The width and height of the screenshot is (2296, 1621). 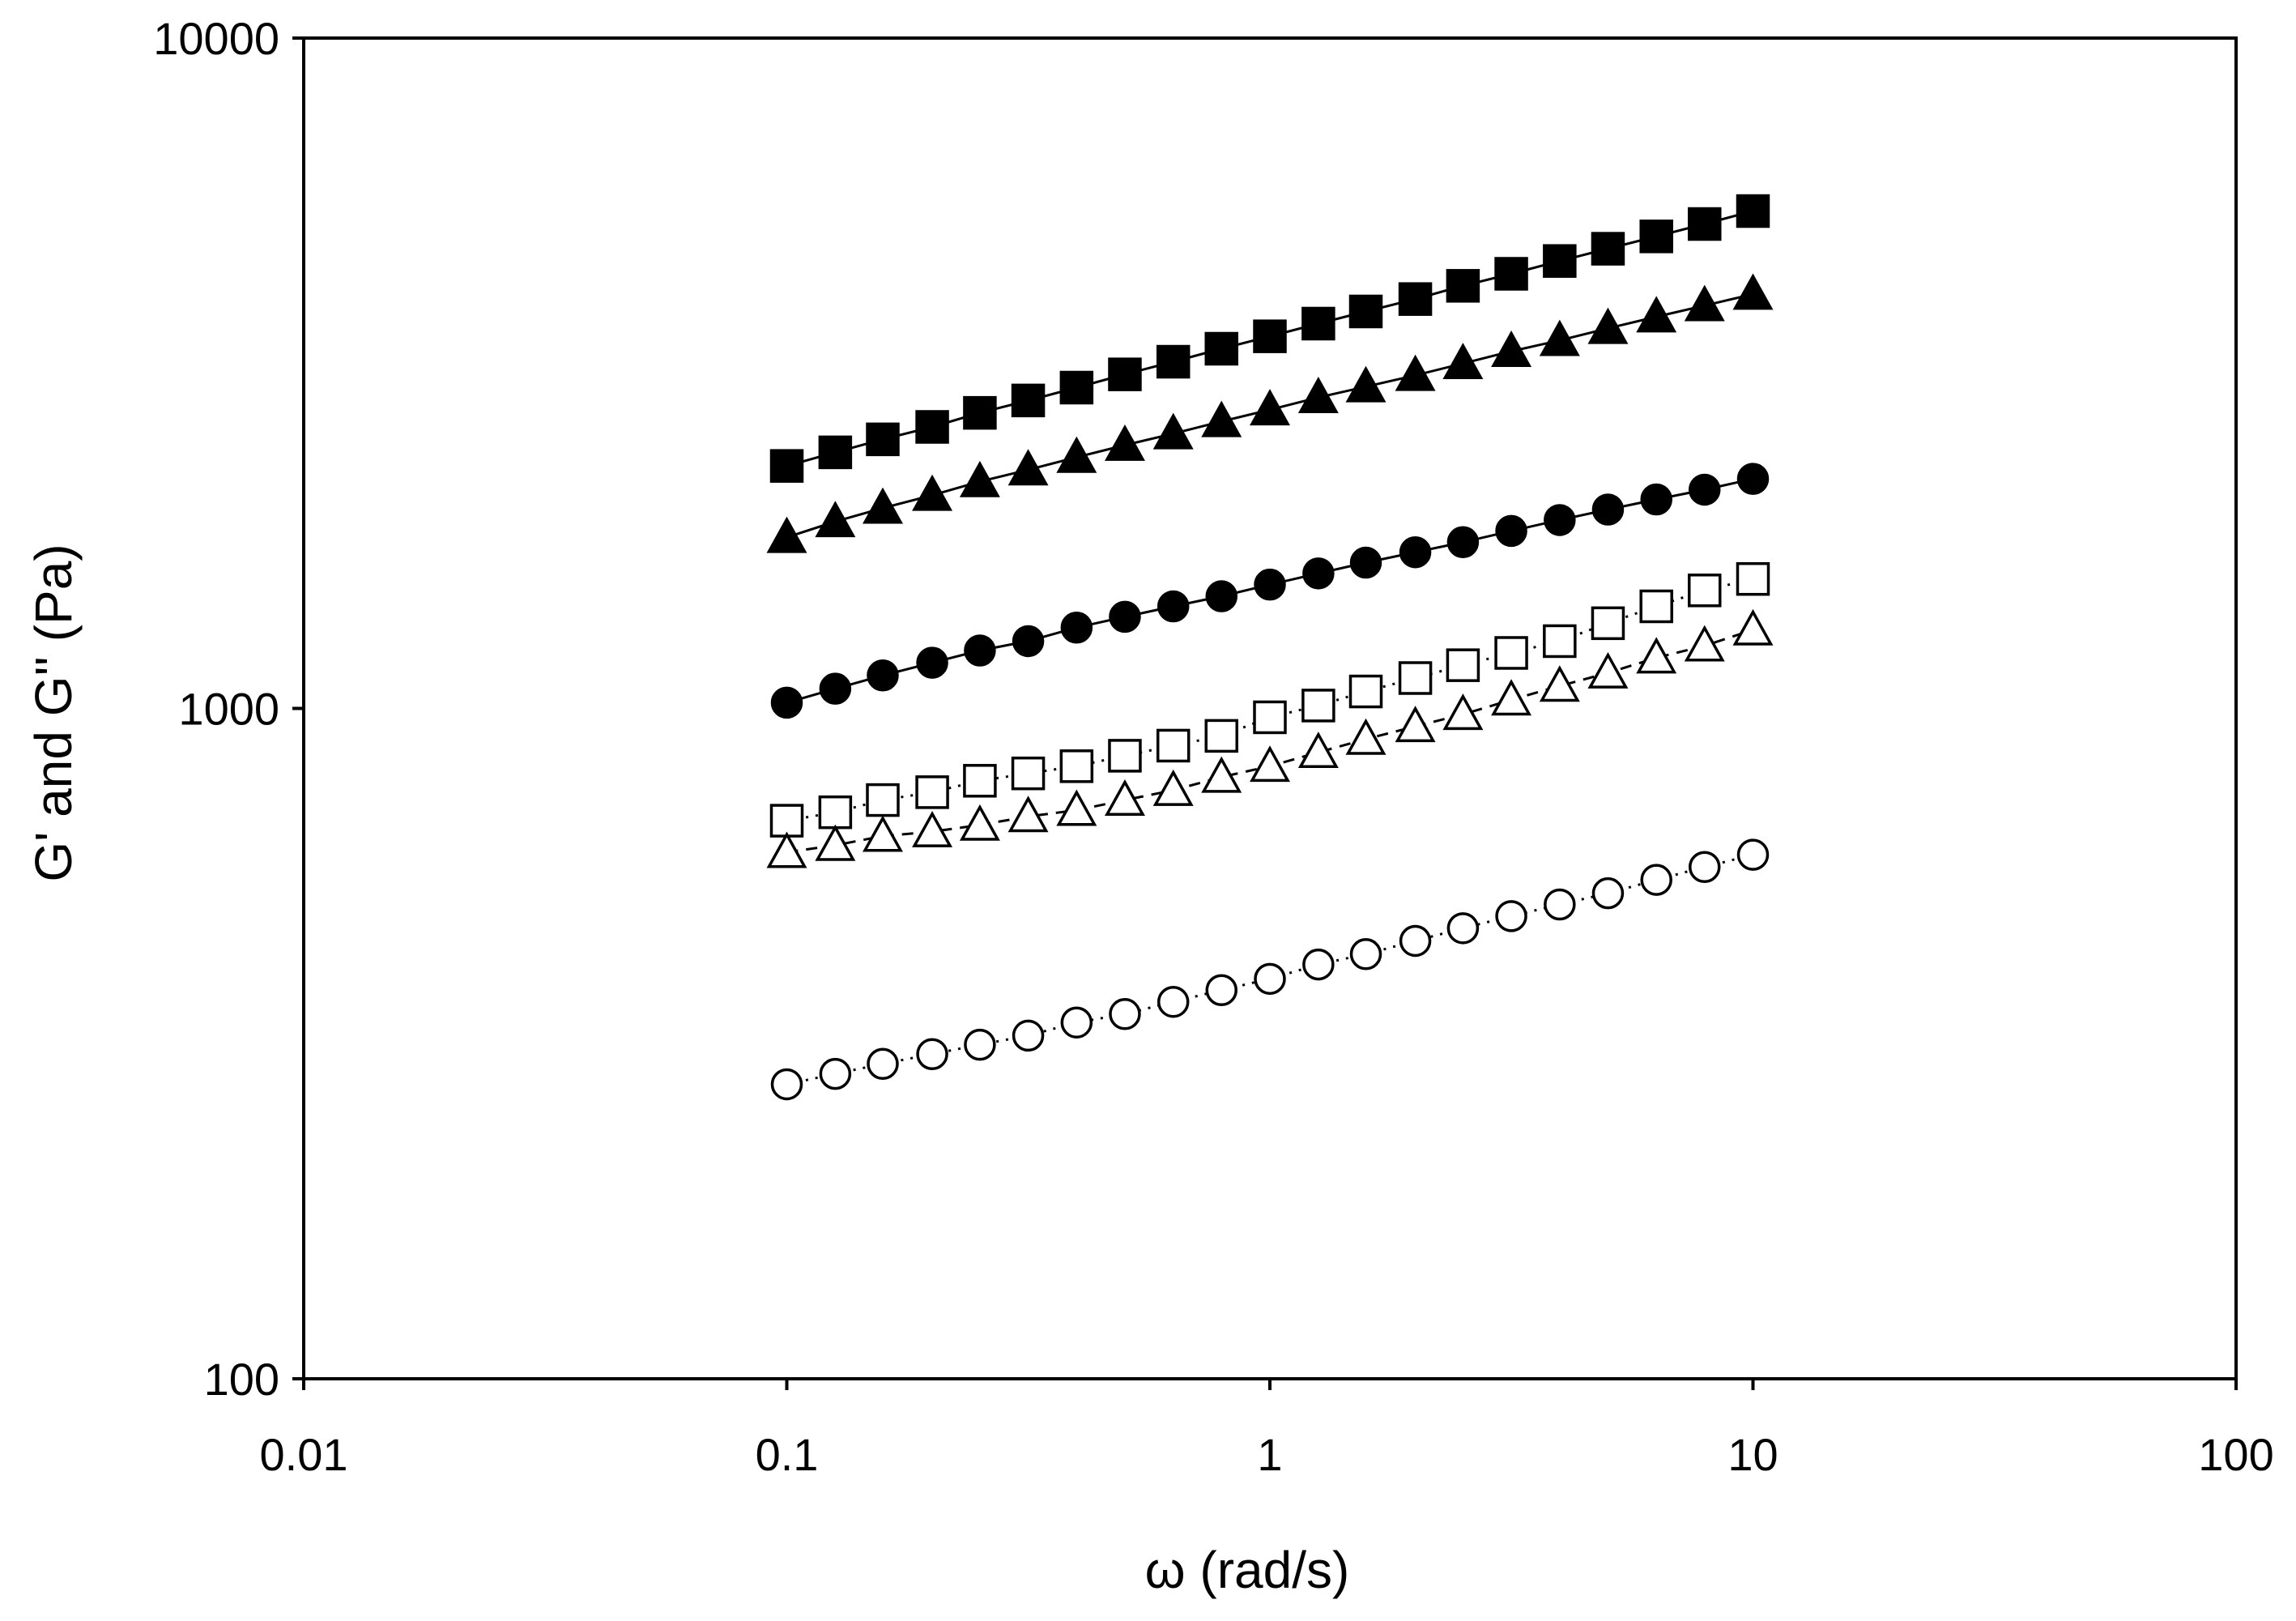 I want to click on x-tick-label: 100, so click(x=2236, y=1454).